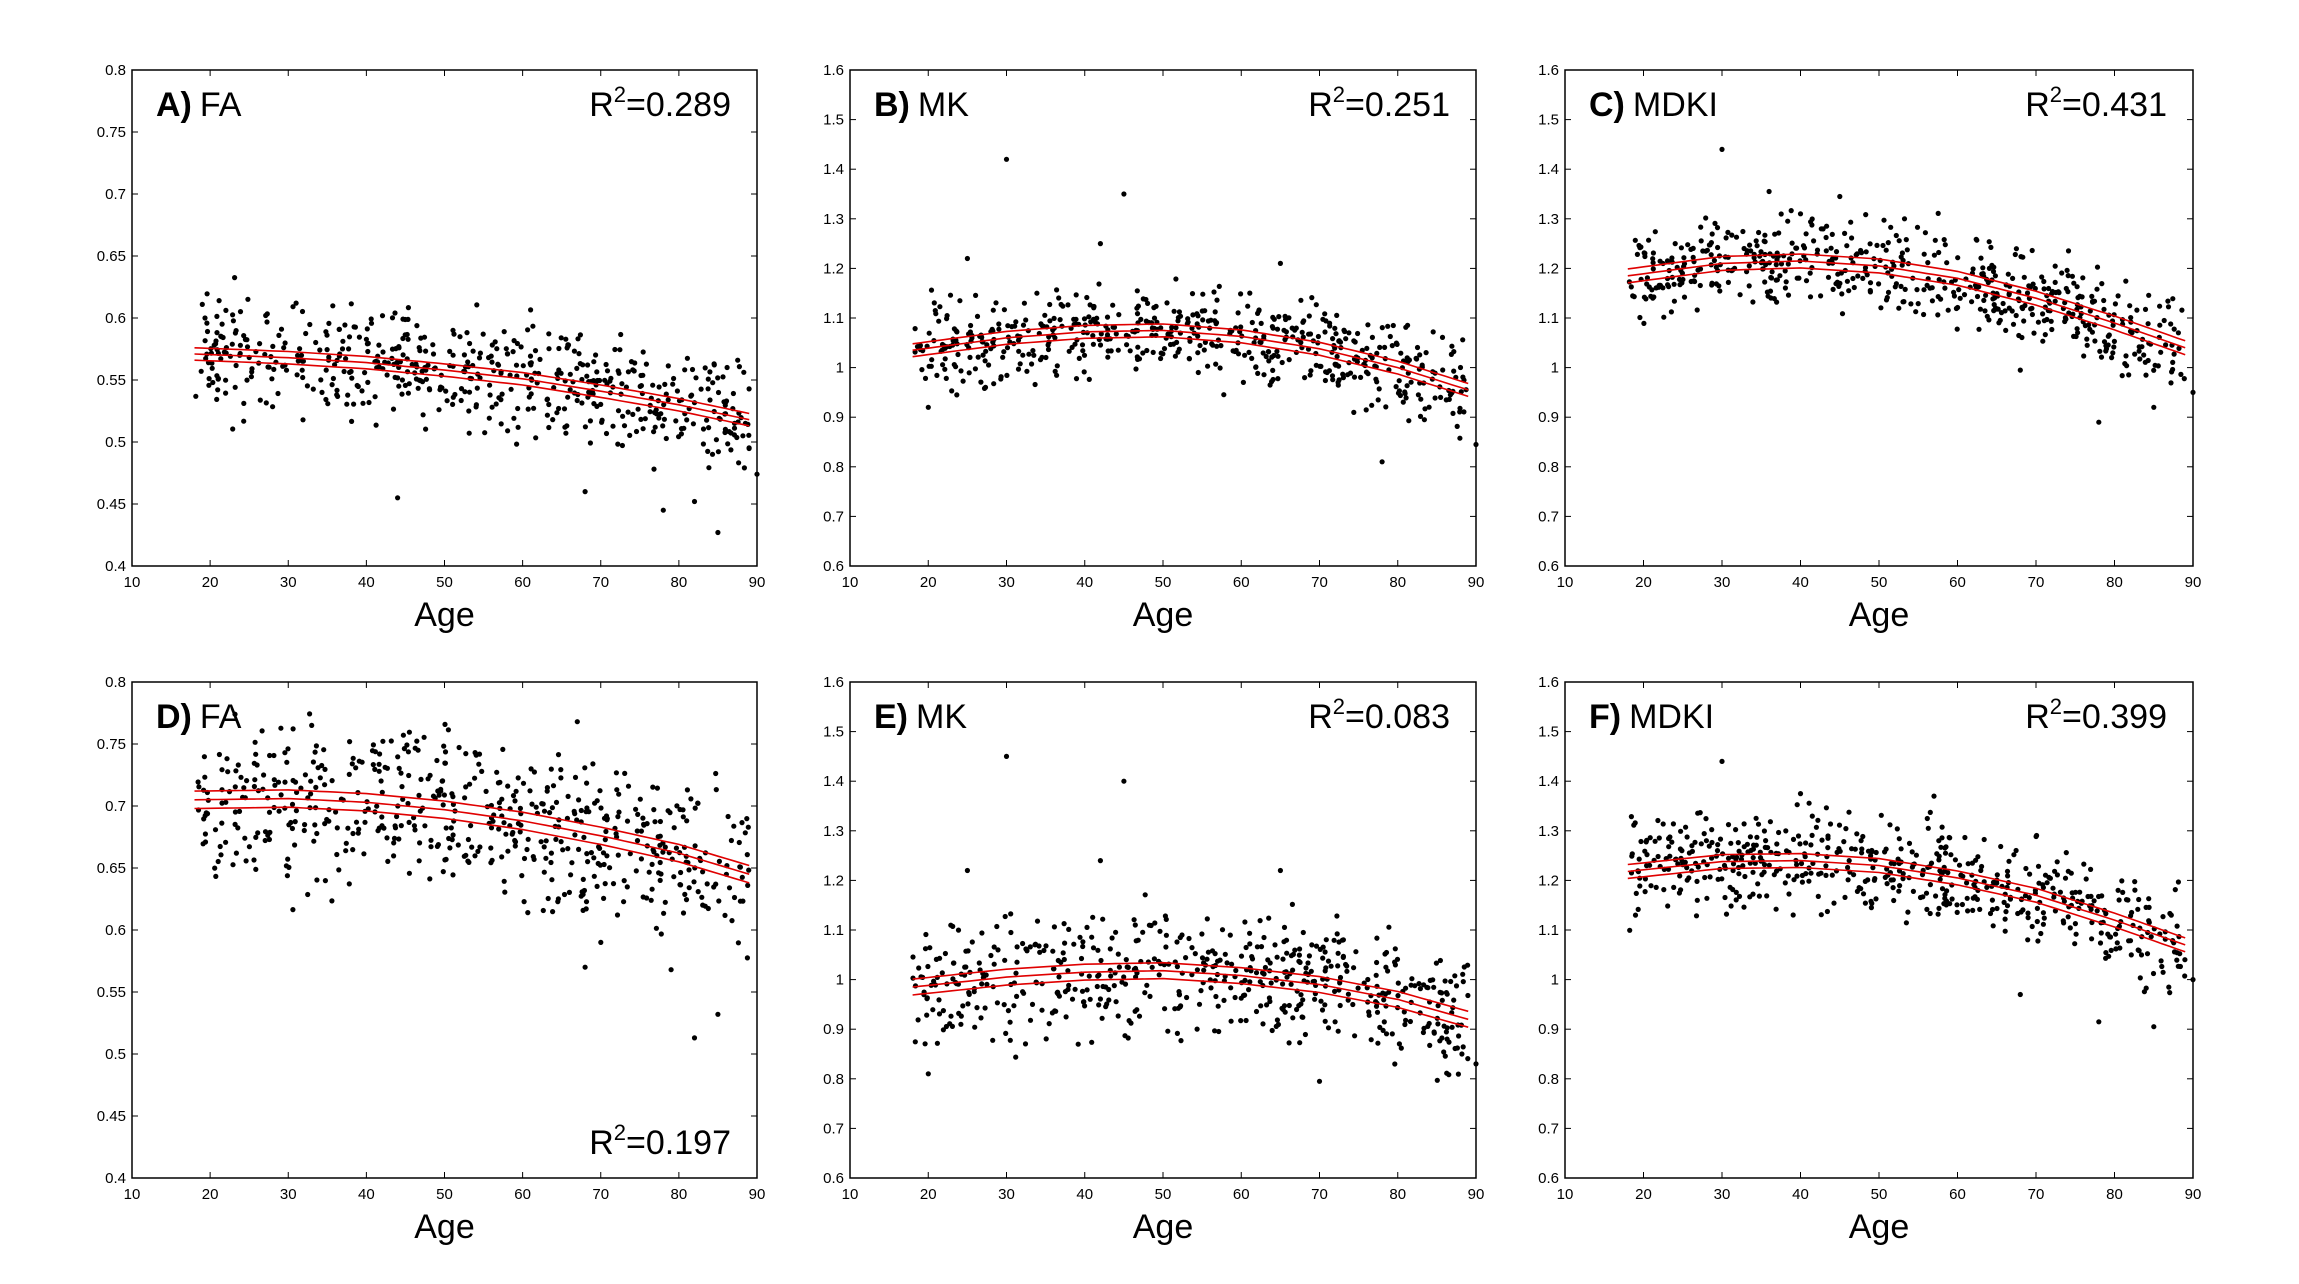 The image size is (2299, 1284). I want to click on x-tick-label: 70, so click(600, 1194).